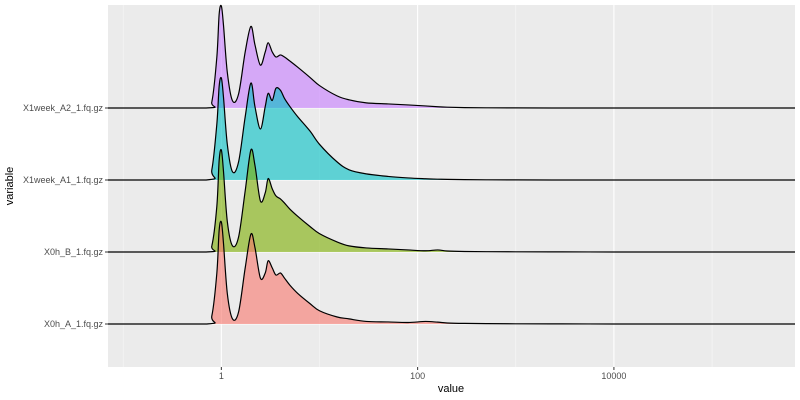  I want to click on x-axis: 1 100 10000, so click(422, 374).